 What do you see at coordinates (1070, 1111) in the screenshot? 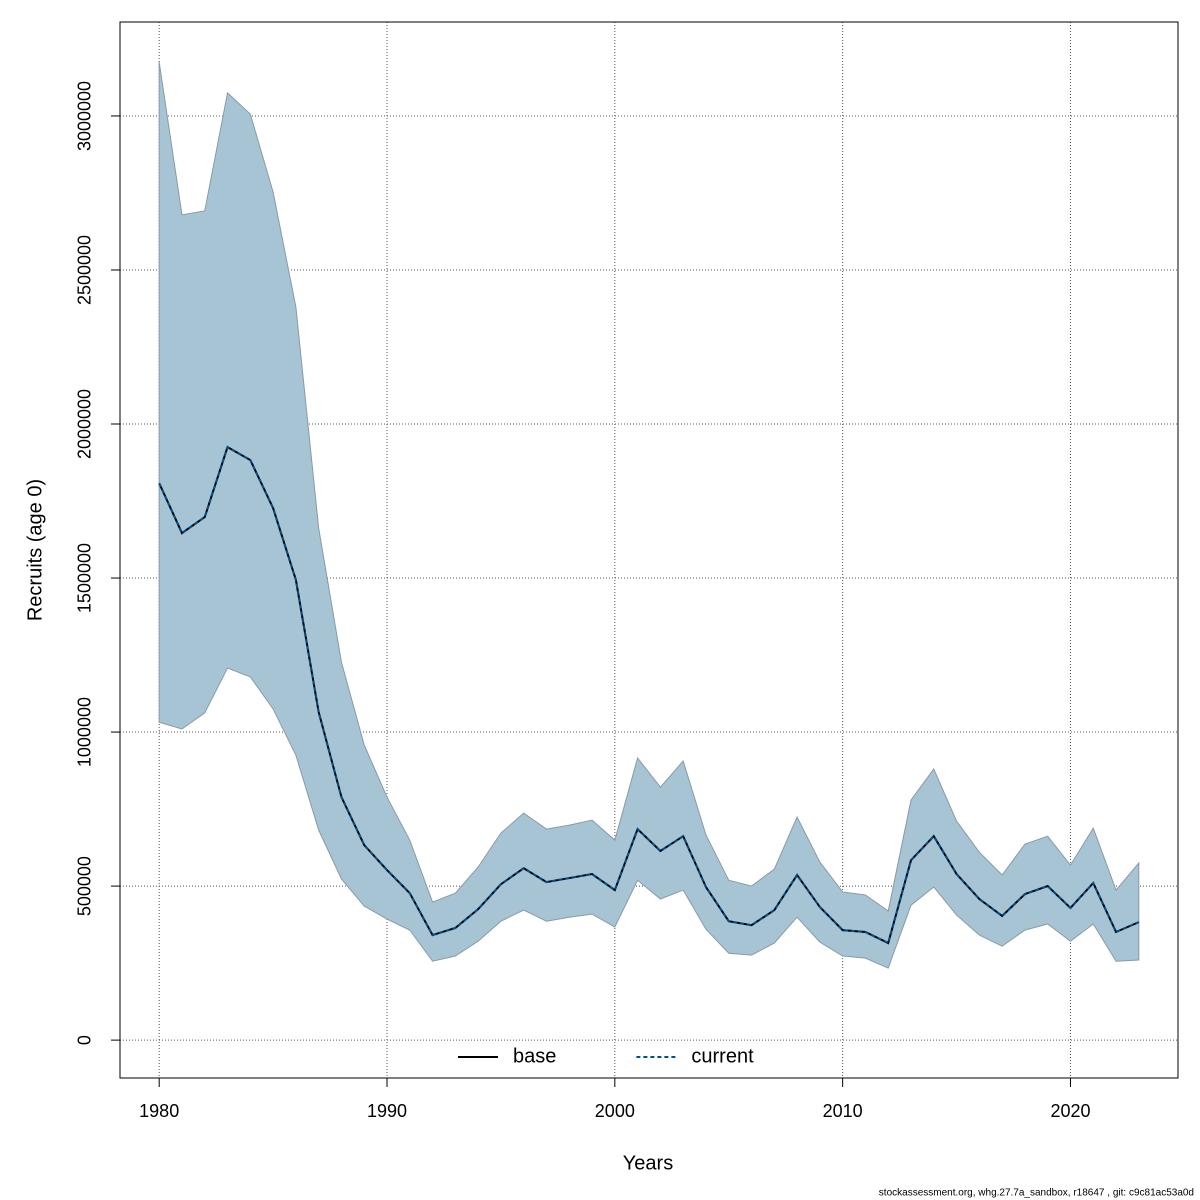
I see `x-tick-label: 2020` at bounding box center [1070, 1111].